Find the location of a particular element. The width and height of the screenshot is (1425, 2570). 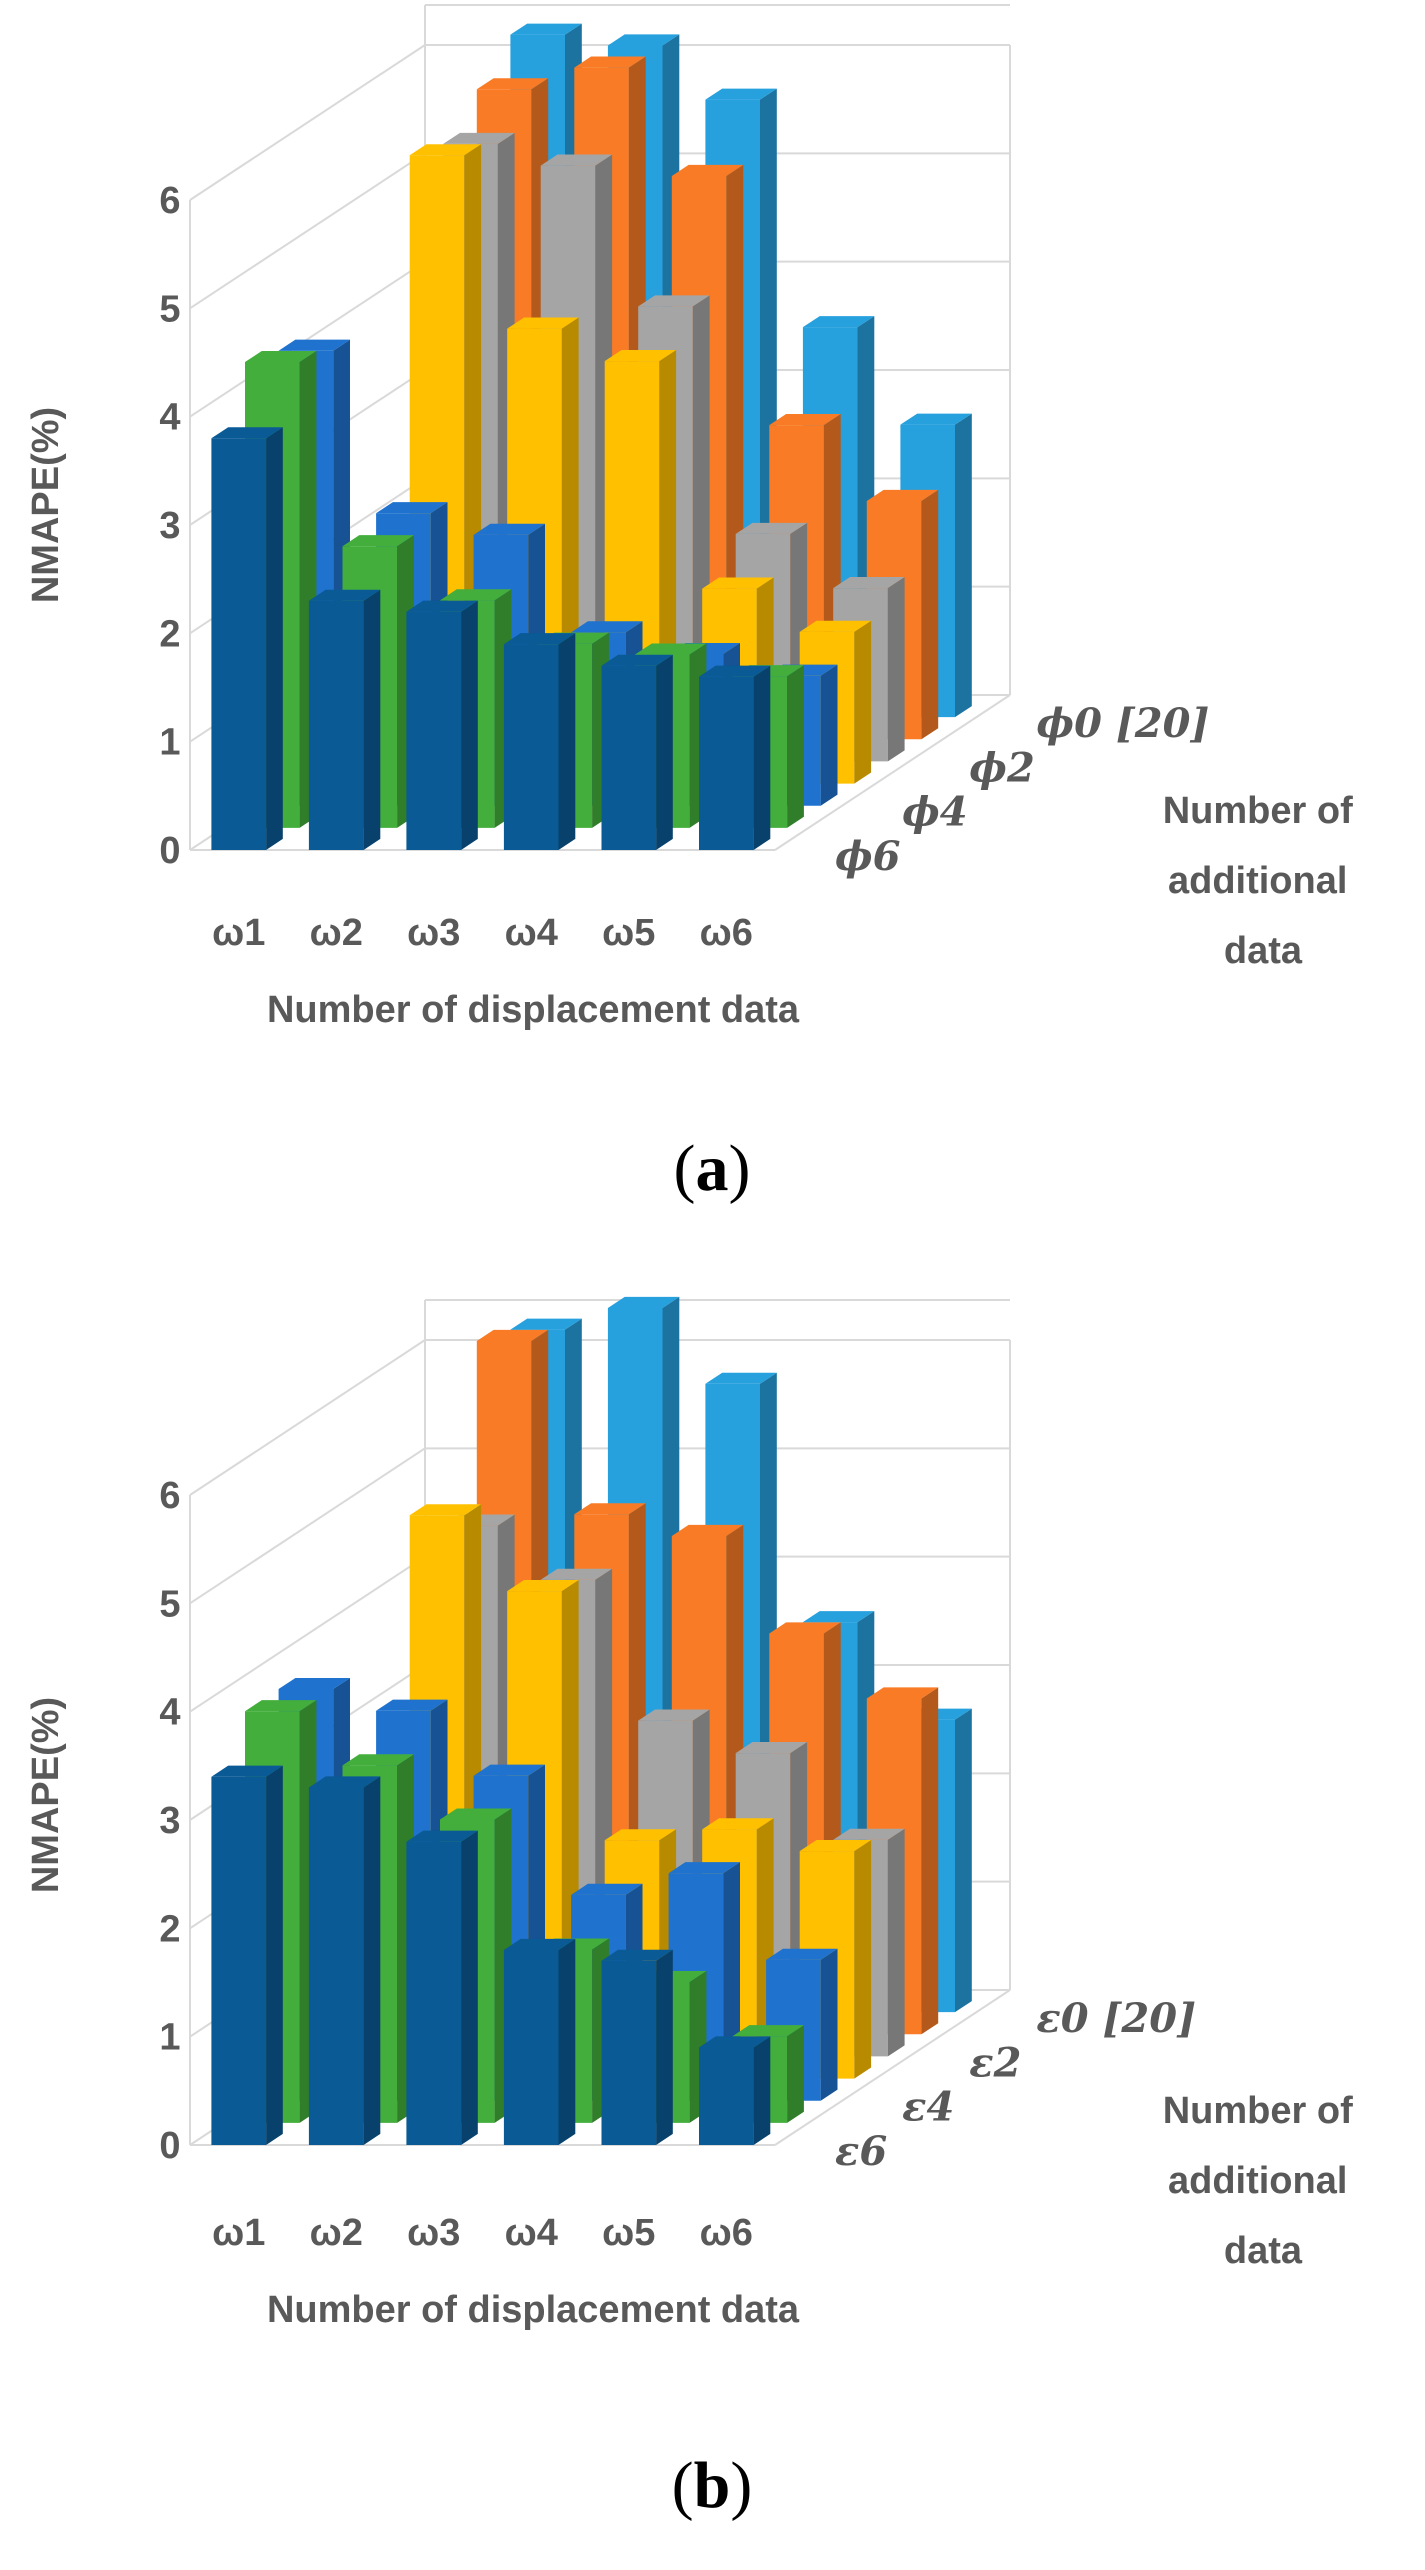

chart-b-xtick-ω3: ω3 is located at coordinates (433, 2233).